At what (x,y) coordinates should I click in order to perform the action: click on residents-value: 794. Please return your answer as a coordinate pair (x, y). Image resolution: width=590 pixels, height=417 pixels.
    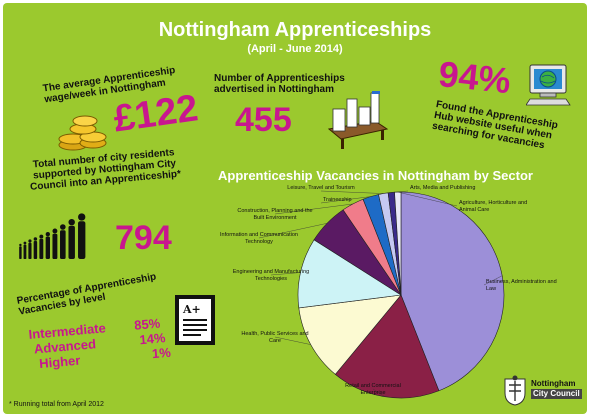
    Looking at the image, I should click on (143, 238).